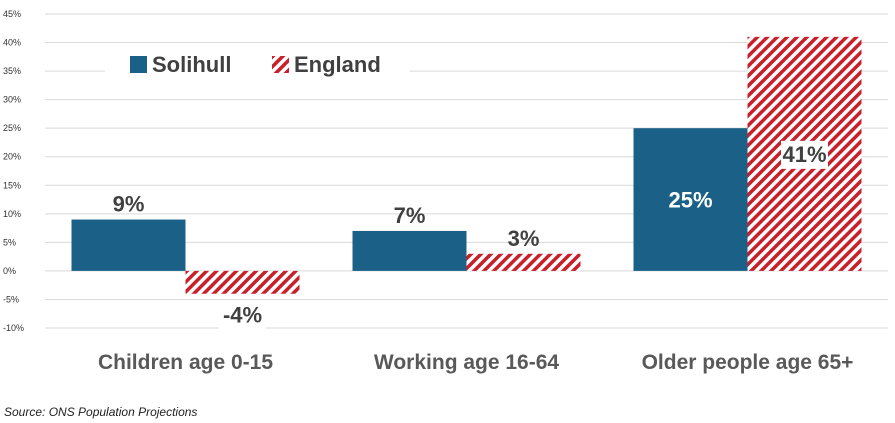 This screenshot has height=423, width=895. Describe the element at coordinates (466, 362) in the screenshot. I see `category-label: Working age 16-64` at that location.